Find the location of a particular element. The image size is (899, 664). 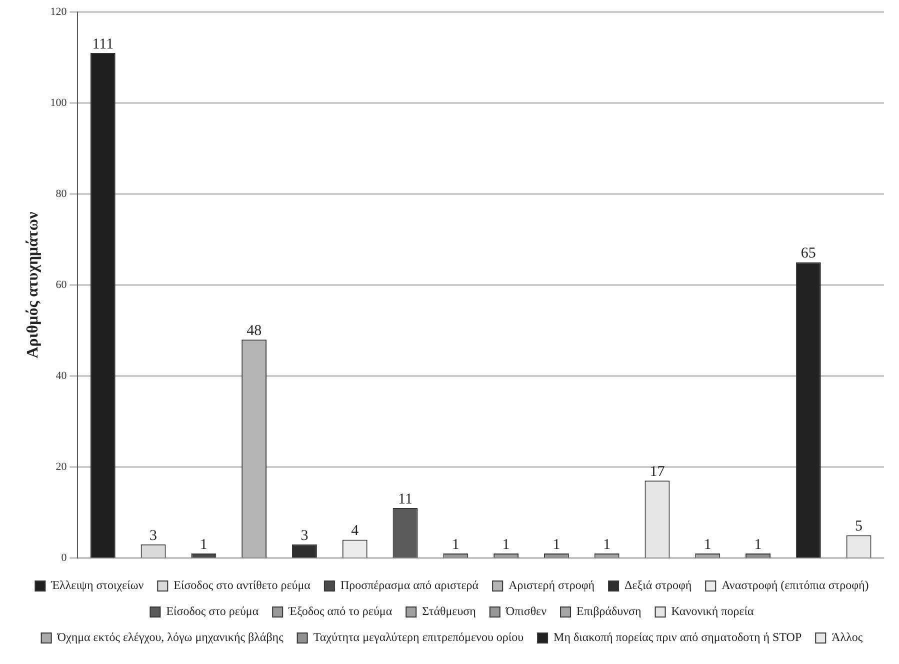

legend-label: Στάθμευση is located at coordinates (449, 611).